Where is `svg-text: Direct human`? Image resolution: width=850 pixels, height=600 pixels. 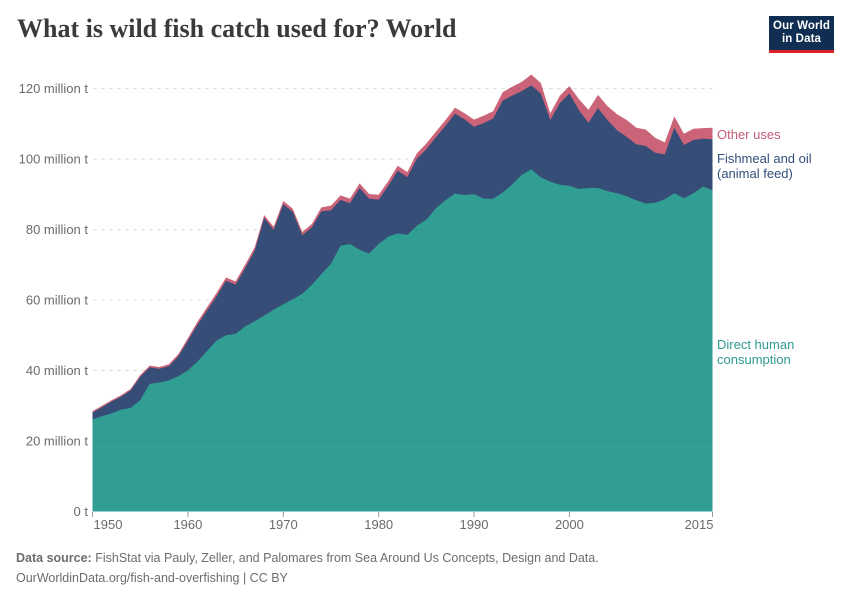
svg-text: Direct human is located at coordinates (755, 344).